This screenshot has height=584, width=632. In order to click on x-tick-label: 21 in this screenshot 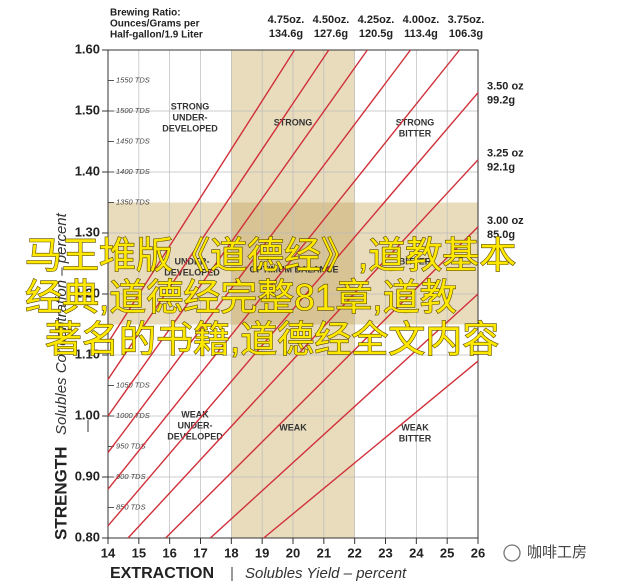, I will do `click(324, 552)`.